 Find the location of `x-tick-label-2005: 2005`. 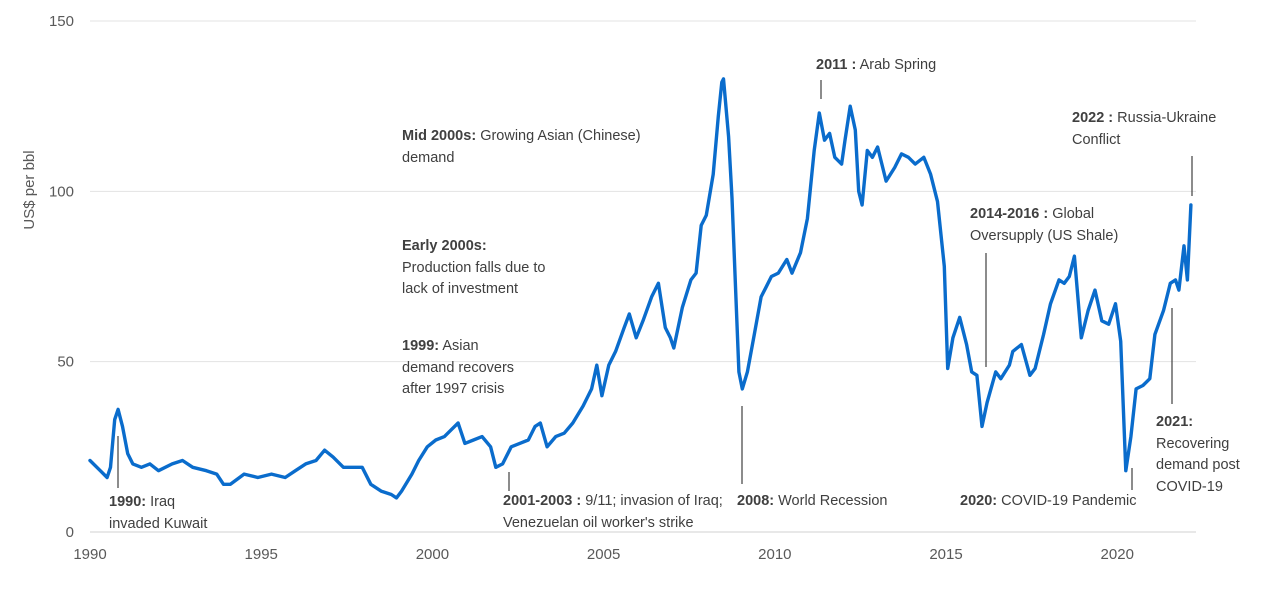

x-tick-label-2005: 2005 is located at coordinates (603, 554).